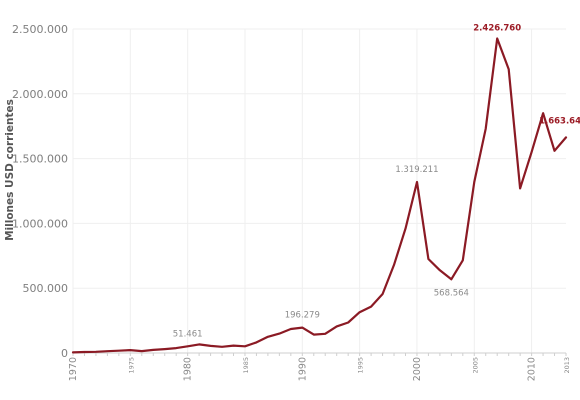 Image resolution: width=580 pixels, height=400 pixels. What do you see at coordinates (40, 223) in the screenshot?
I see `y-tick-label: 1.000.000` at bounding box center [40, 223].